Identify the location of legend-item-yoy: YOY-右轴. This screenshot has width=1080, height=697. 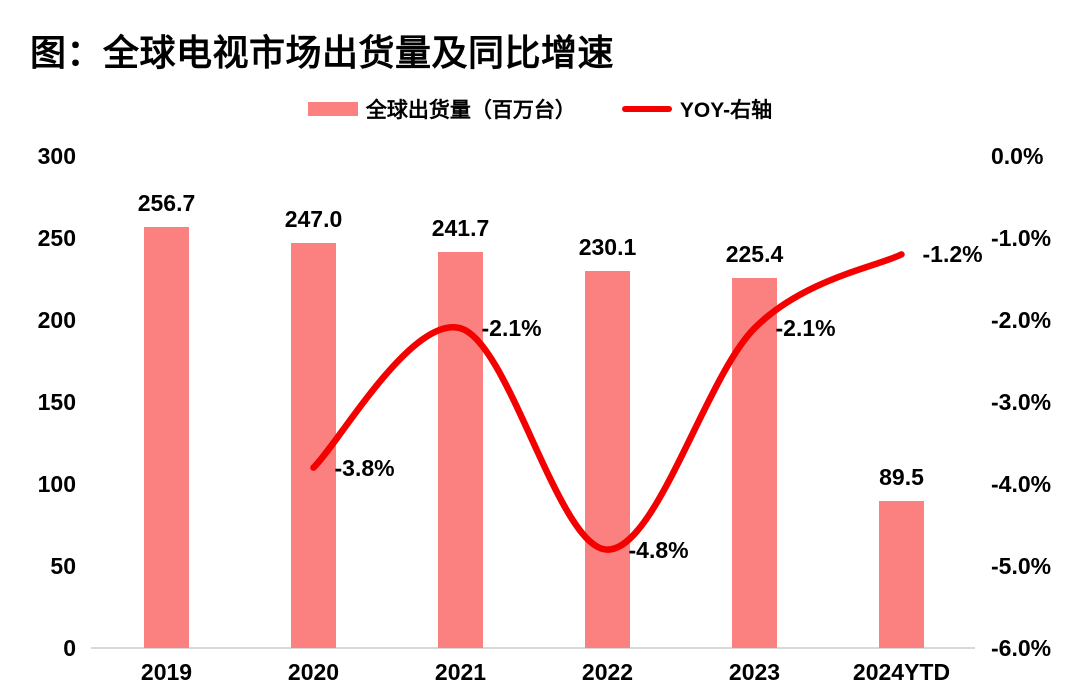
(697, 109).